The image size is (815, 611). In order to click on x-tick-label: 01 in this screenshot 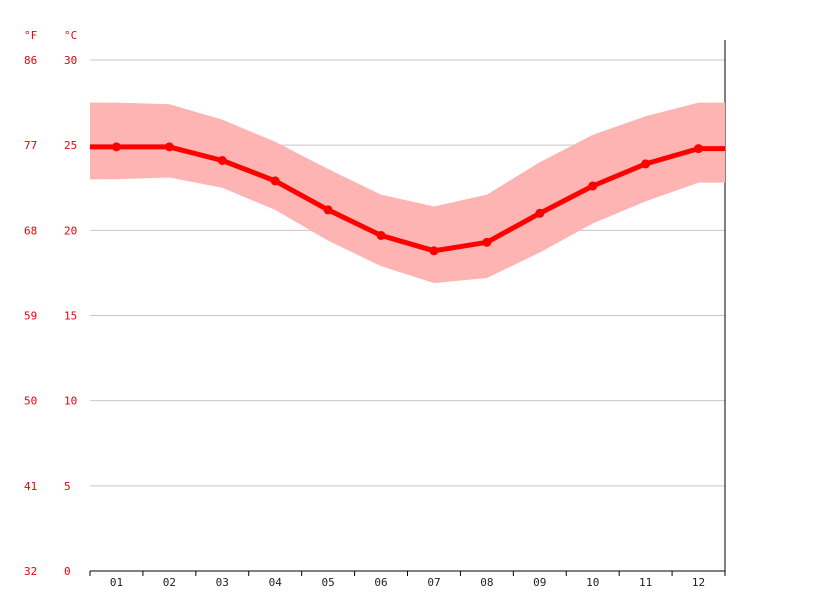, I will do `click(116, 582)`.